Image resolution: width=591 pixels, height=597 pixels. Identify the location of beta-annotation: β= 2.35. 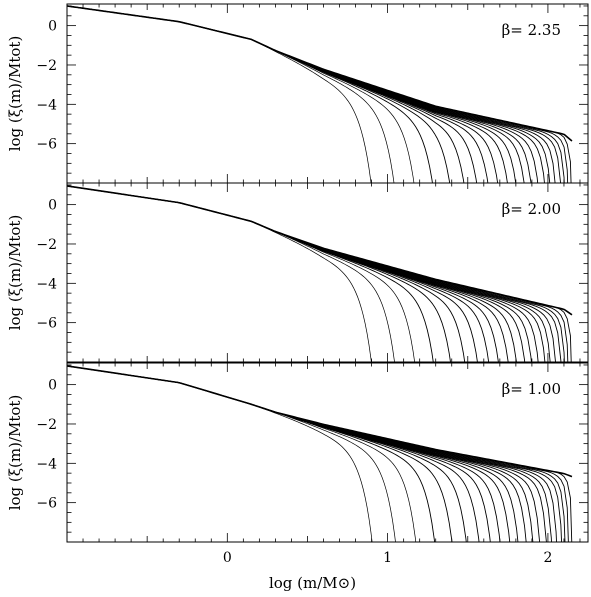
(531, 30).